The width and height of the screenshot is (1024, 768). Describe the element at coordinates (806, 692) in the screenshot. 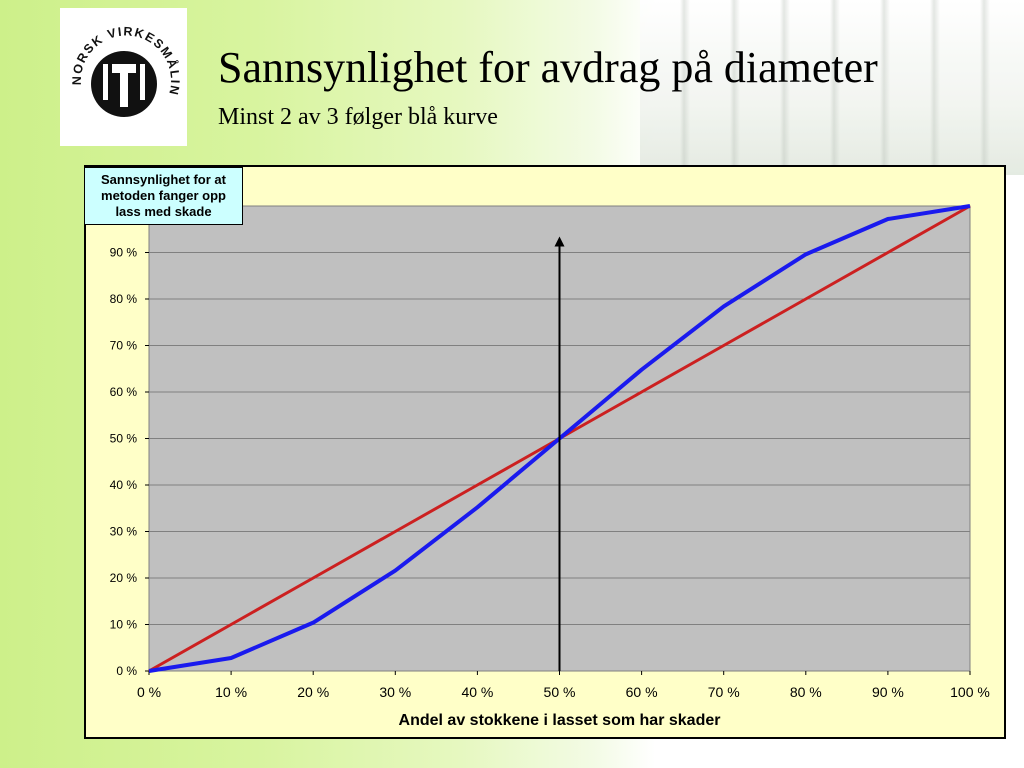

I see `x-tick-label: 80 %` at that location.